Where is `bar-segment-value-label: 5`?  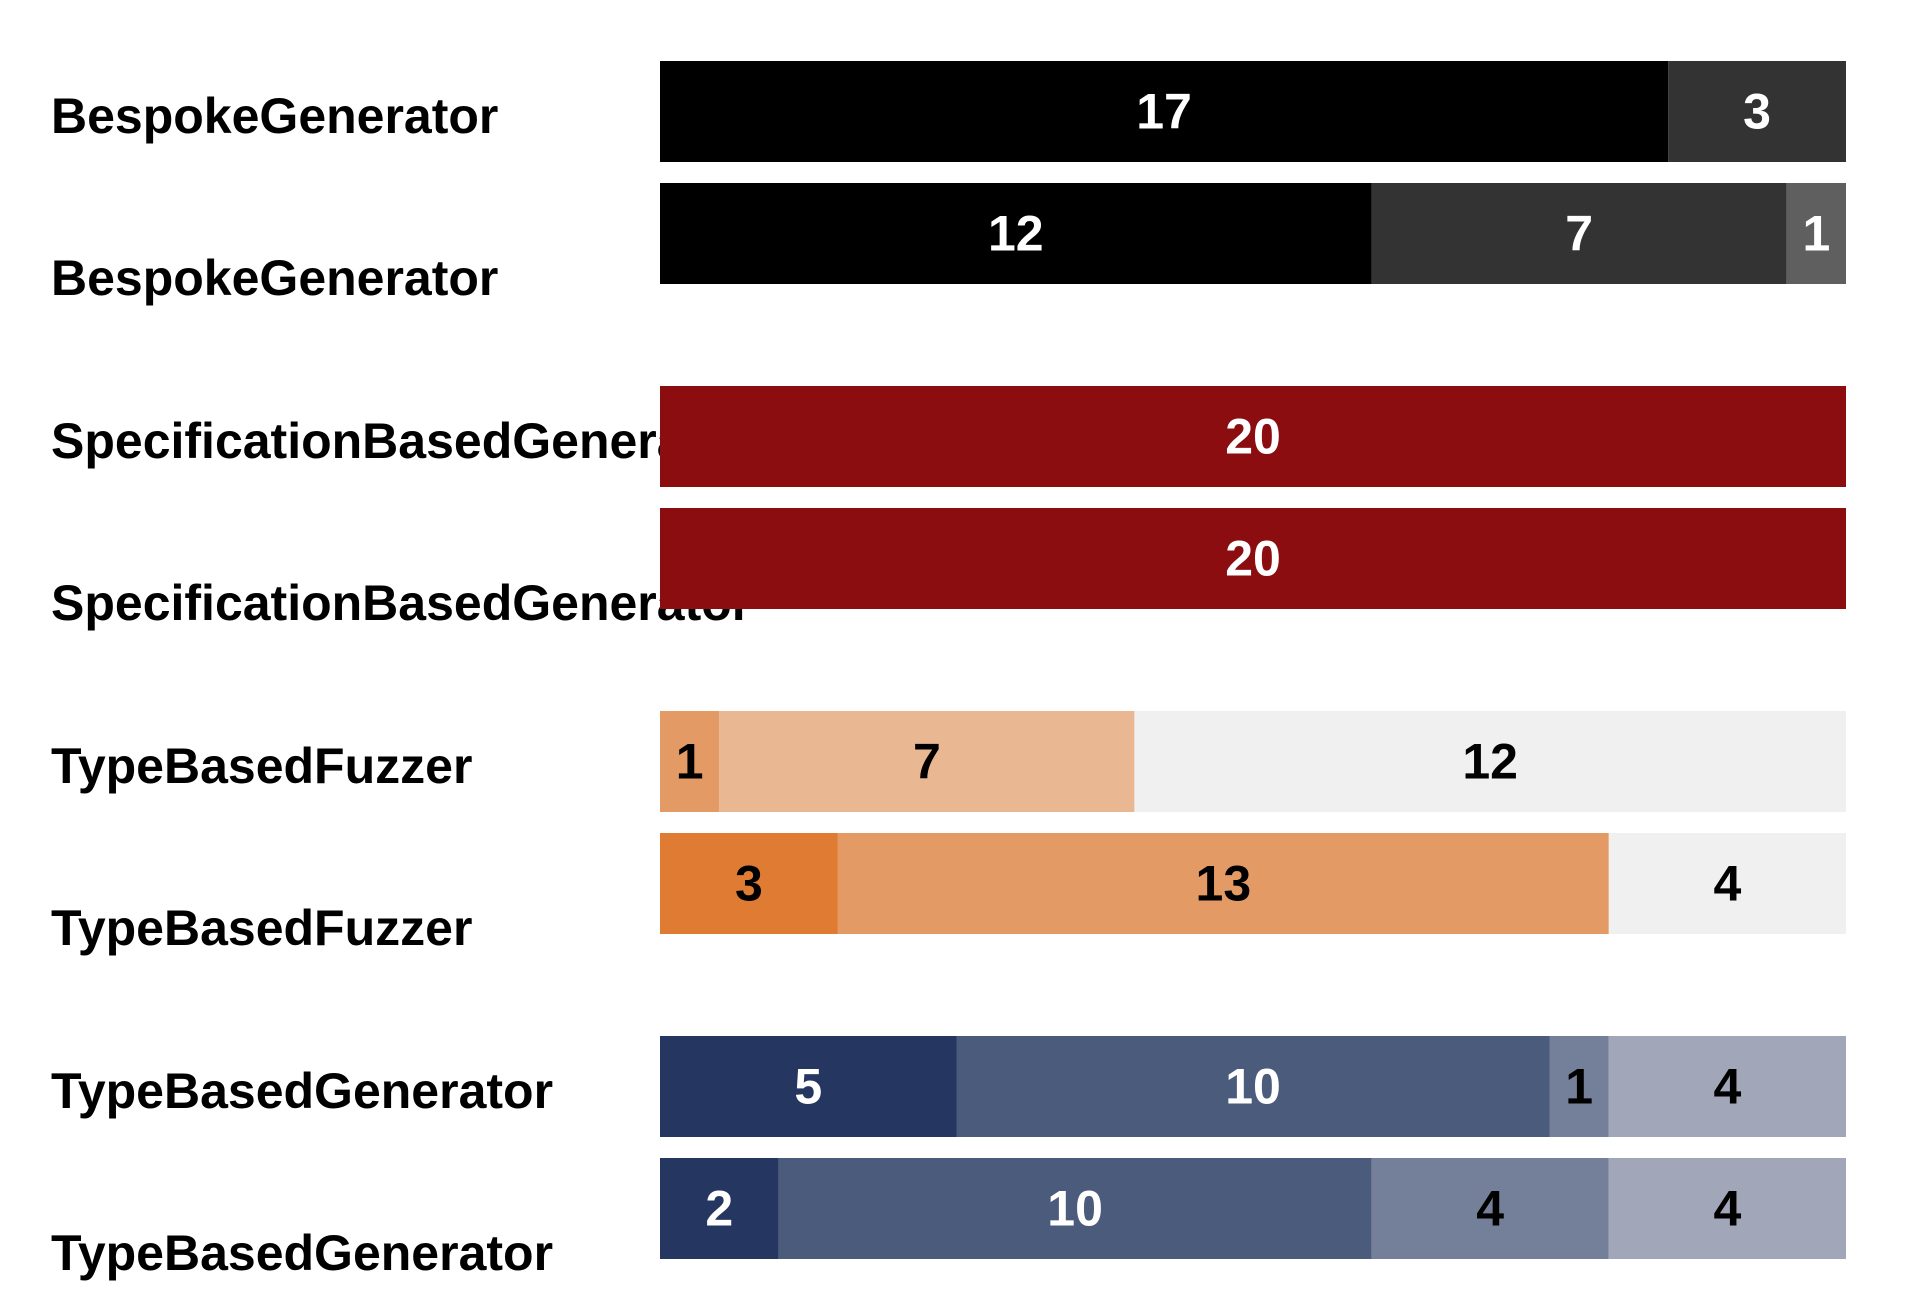
bar-segment-value-label: 5 is located at coordinates (808, 1087).